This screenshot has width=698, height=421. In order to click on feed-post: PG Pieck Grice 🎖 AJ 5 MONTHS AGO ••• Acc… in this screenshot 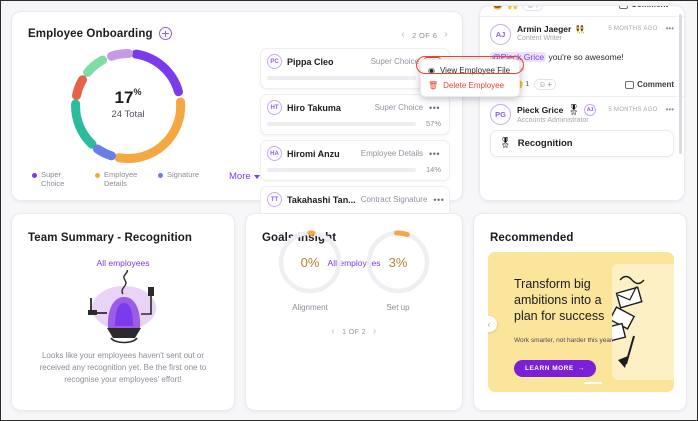, I will do `click(582, 130)`.